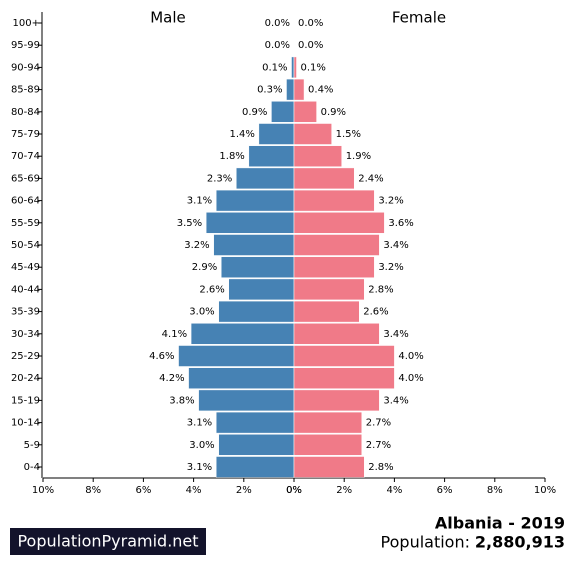 The width and height of the screenshot is (575, 581). I want to click on y-tick-label: 55-59, so click(25, 223).